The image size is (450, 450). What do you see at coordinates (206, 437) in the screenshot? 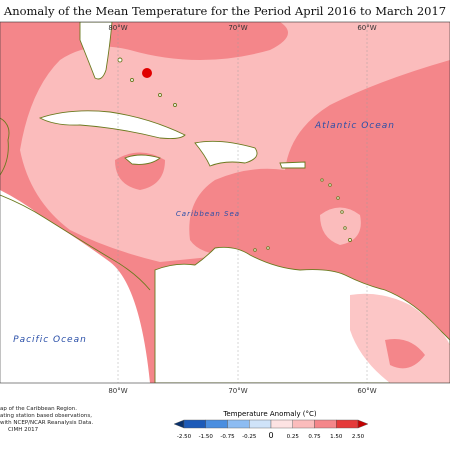
I see `colorbar-label: -1.50` at bounding box center [206, 437].